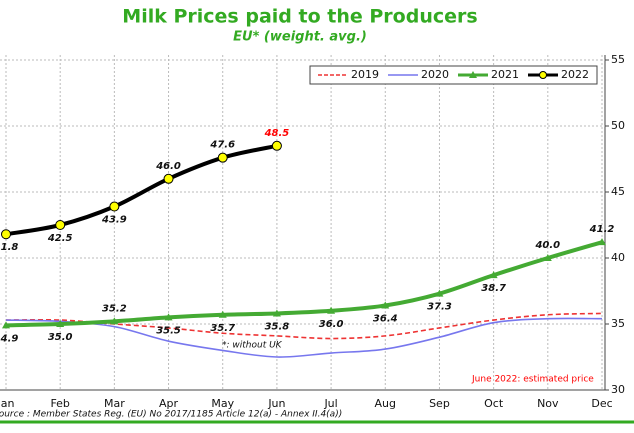  What do you see at coordinates (169, 403) in the screenshot?
I see `x-tick-label: Apr` at bounding box center [169, 403].